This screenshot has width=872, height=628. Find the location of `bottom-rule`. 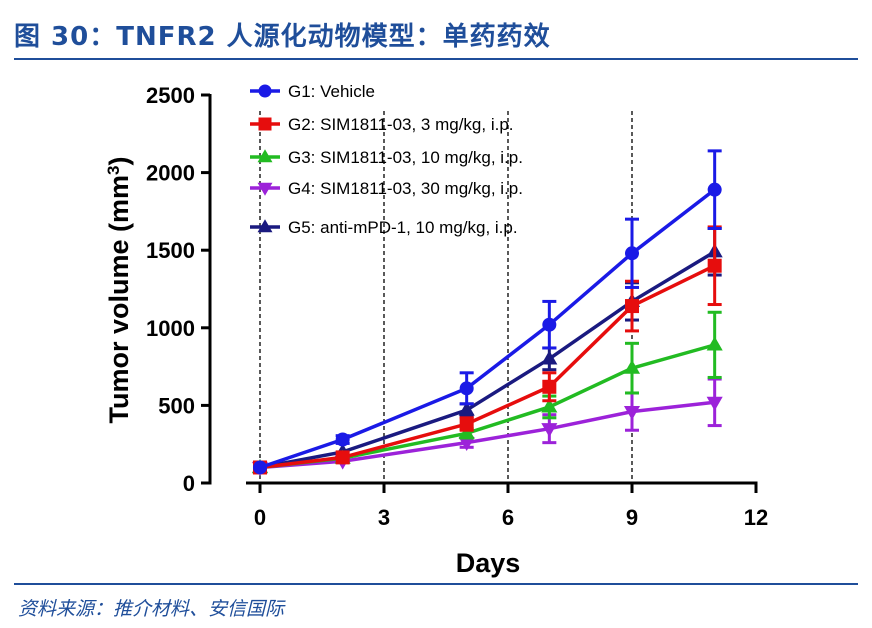

bottom-rule is located at coordinates (436, 584).